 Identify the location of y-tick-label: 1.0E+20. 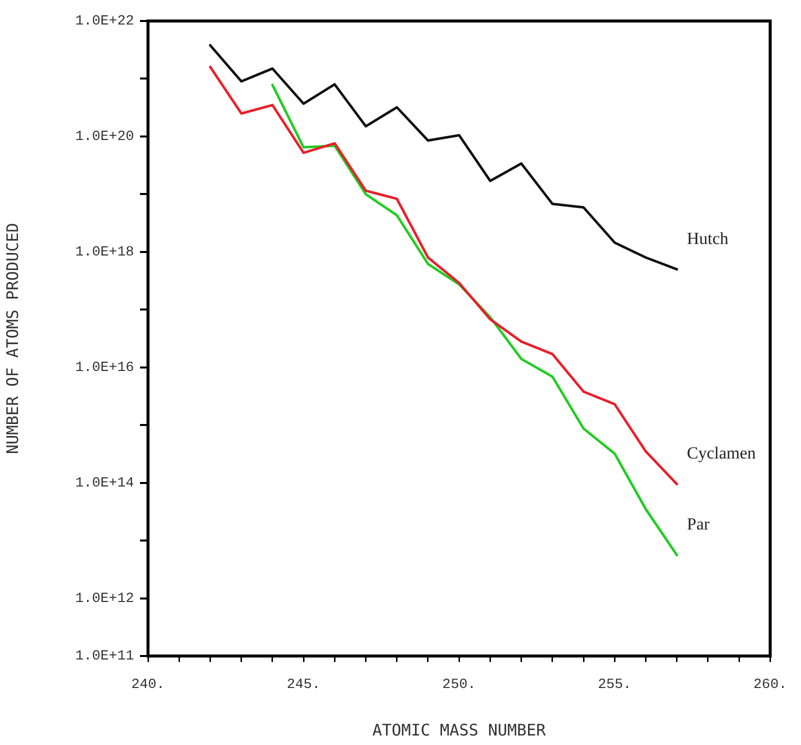
(104, 137).